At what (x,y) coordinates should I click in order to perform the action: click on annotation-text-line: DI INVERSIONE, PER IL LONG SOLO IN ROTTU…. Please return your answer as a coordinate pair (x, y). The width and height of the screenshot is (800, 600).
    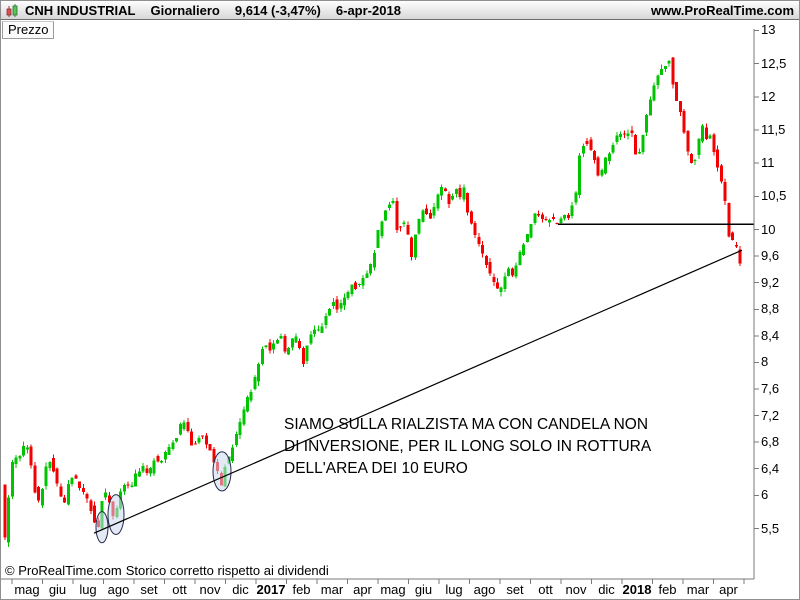
    Looking at the image, I should click on (468, 446).